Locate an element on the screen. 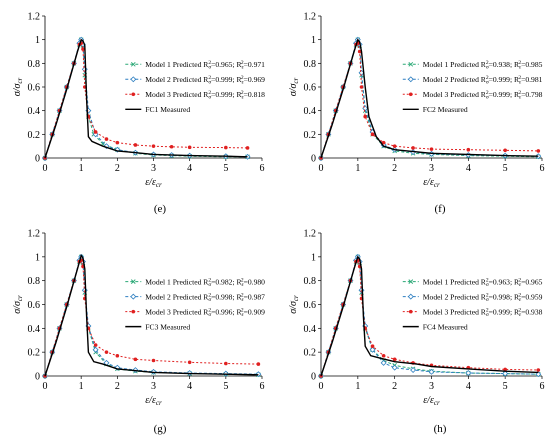 This screenshot has width=550, height=437. series-fc2-measured is located at coordinates (429, 98).